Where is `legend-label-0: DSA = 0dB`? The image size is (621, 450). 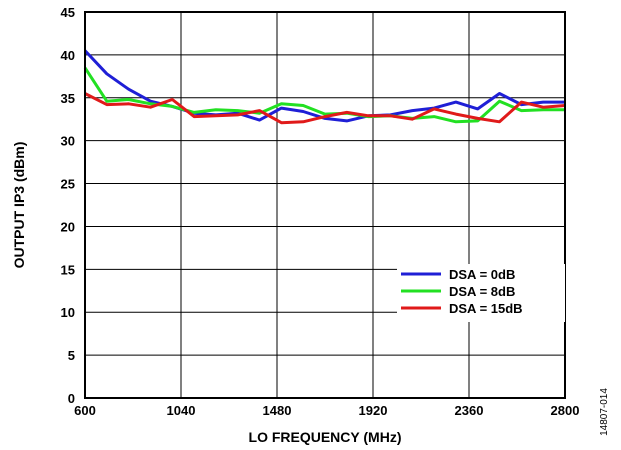 legend-label-0: DSA = 0dB is located at coordinates (482, 274).